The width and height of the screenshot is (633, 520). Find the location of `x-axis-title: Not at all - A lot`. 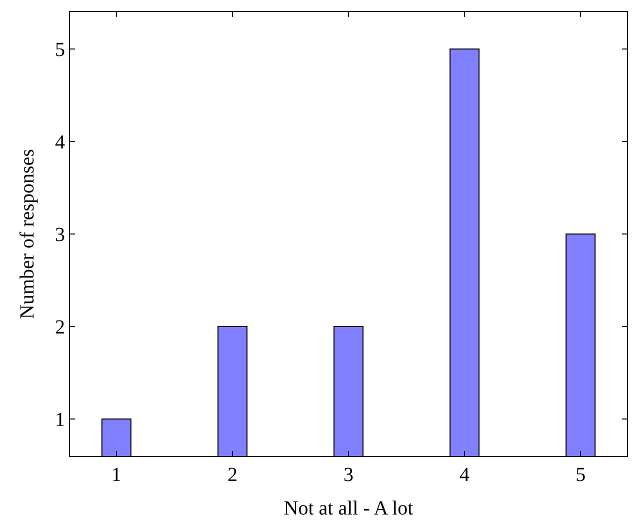

x-axis-title: Not at all - A lot is located at coordinates (349, 509).